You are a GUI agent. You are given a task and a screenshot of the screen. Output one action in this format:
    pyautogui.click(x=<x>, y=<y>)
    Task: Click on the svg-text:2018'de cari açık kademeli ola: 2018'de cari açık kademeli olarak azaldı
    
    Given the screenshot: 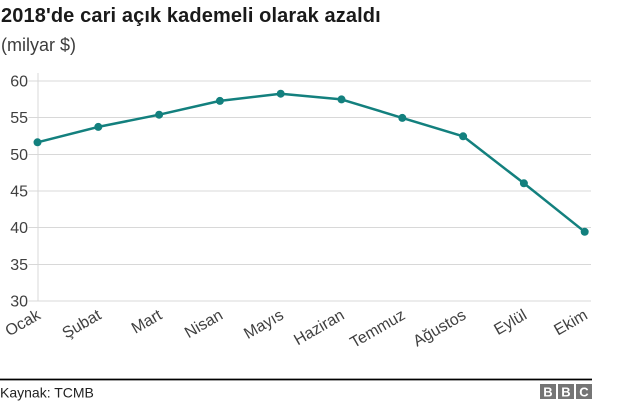 What is the action you would take?
    pyautogui.click(x=191, y=16)
    